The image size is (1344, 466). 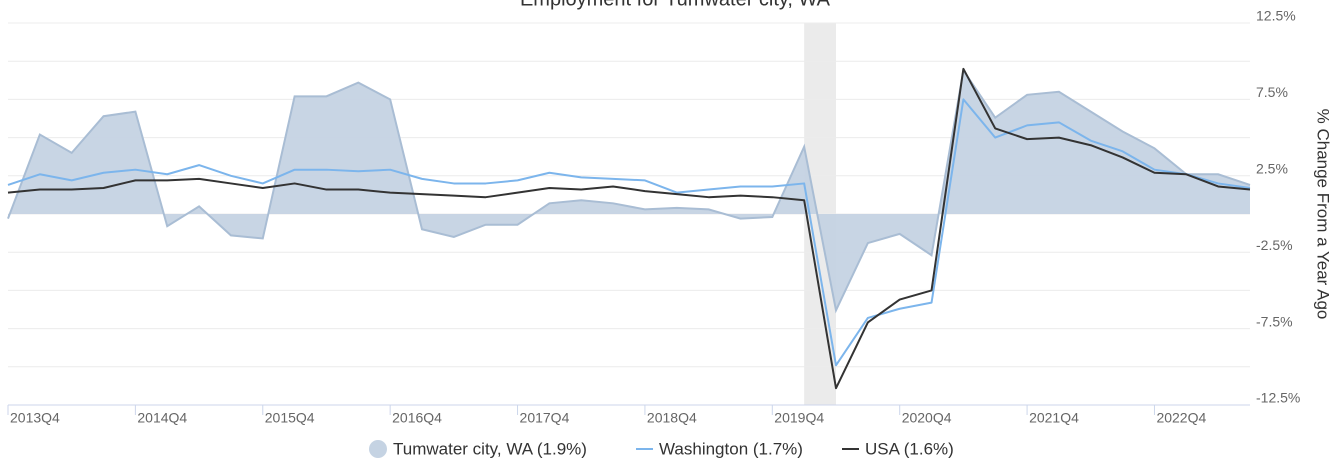 I want to click on x-tick-label: 2020Q4, so click(x=927, y=418).